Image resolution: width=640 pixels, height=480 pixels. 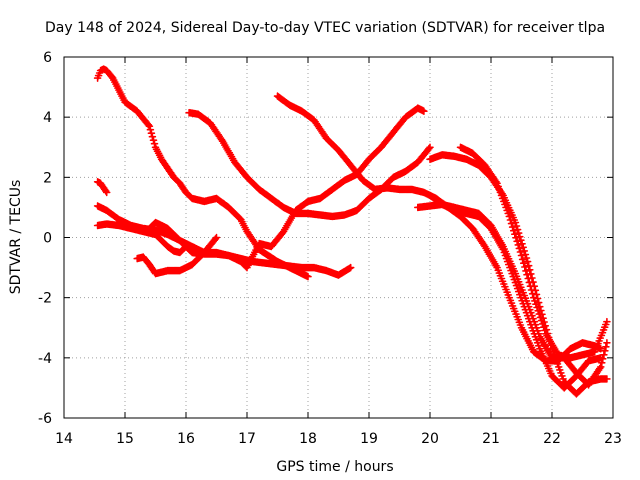 I want to click on x-tick-label: 18, so click(x=308, y=439).